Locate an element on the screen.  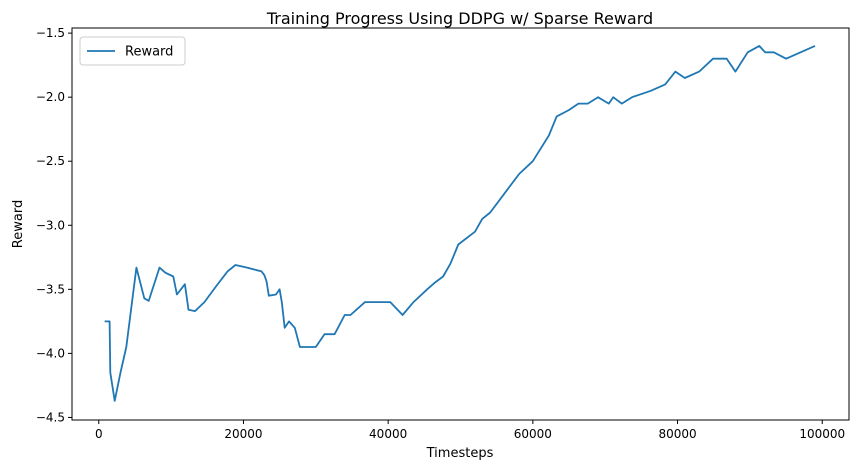
y-tick-label: −4.5 is located at coordinates (50, 417).